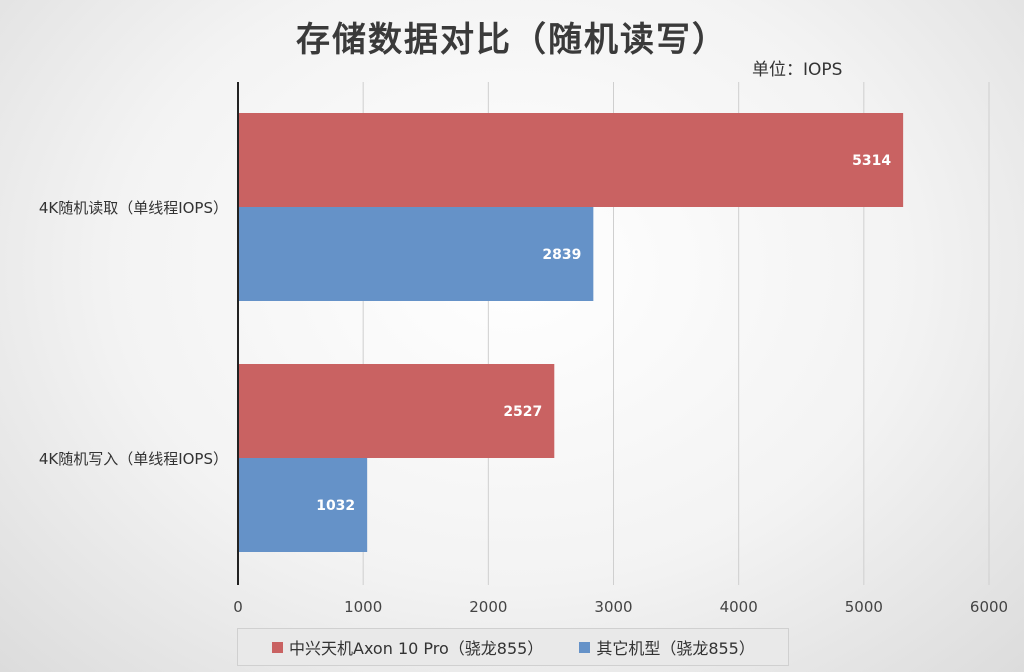 Image resolution: width=1024 pixels, height=672 pixels. What do you see at coordinates (613, 607) in the screenshot?
I see `x-tick-label-3000: 3000` at bounding box center [613, 607].